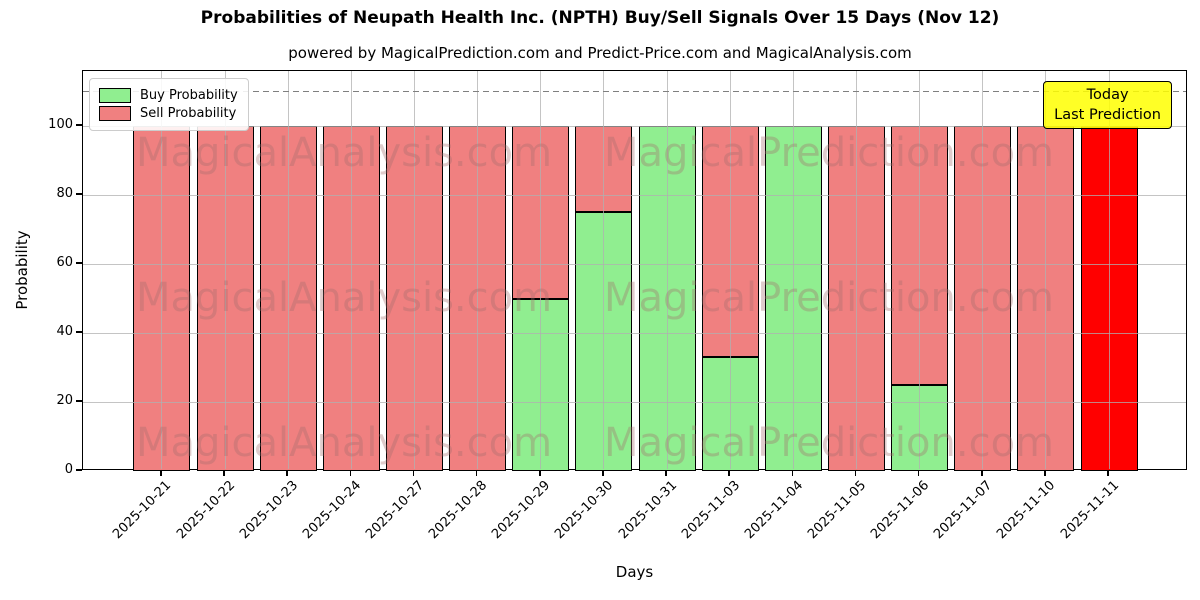 This screenshot has height=600, width=1200. I want to click on legend-item-sell: Sell Probability, so click(168, 113).